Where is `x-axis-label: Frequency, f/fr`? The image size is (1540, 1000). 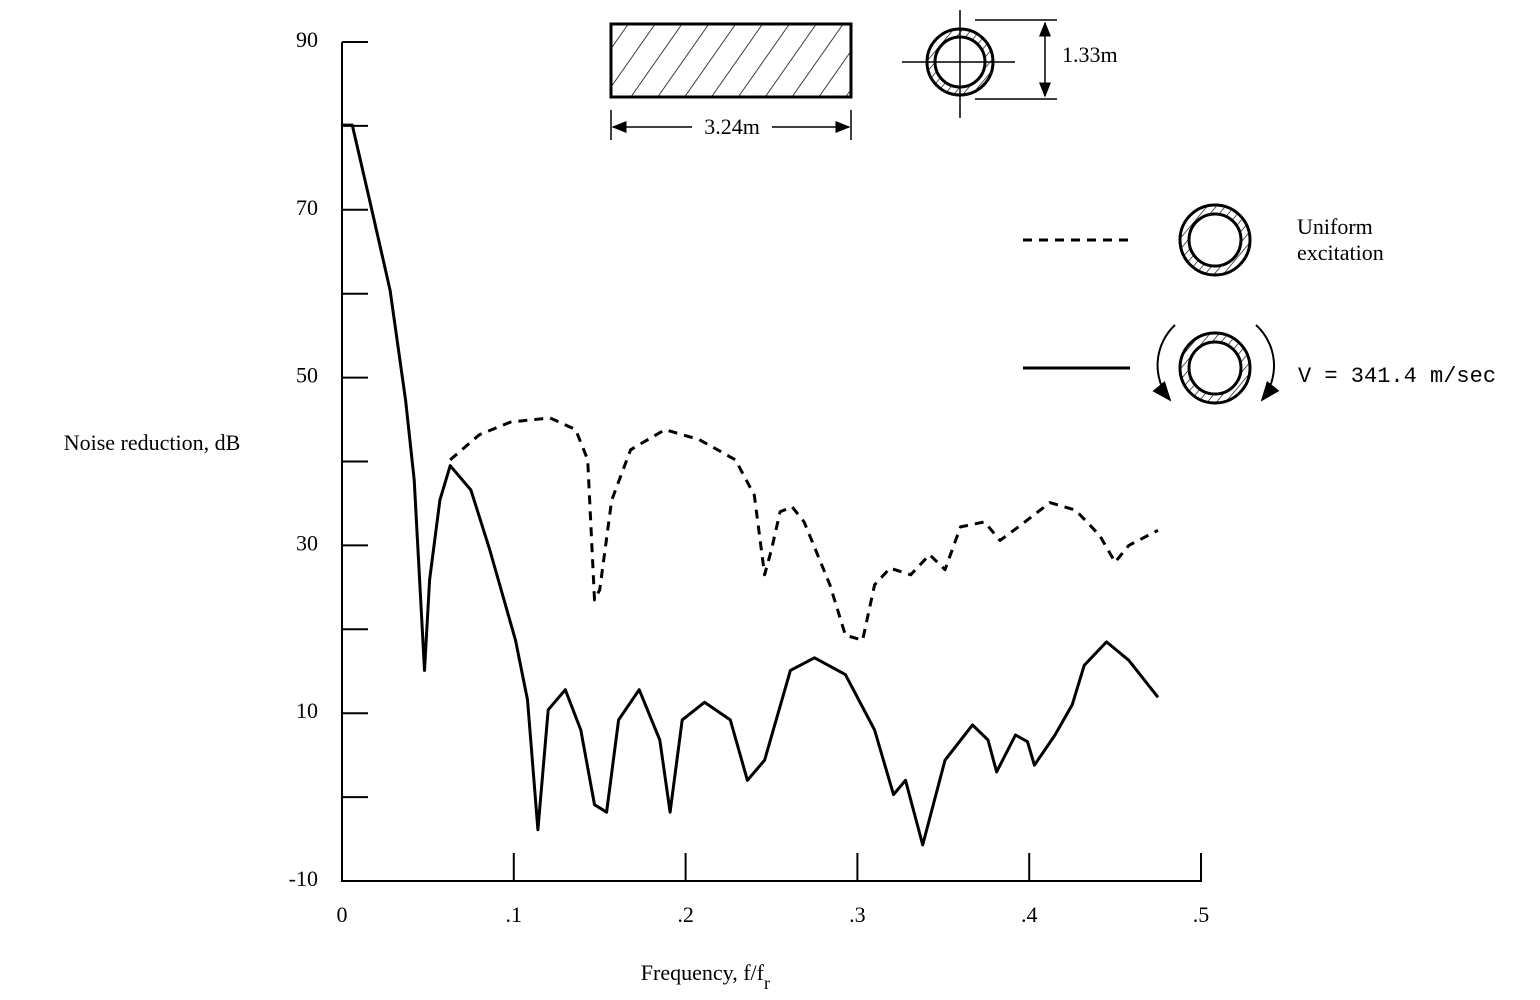 x-axis-label: Frequency, f/fr is located at coordinates (705, 976).